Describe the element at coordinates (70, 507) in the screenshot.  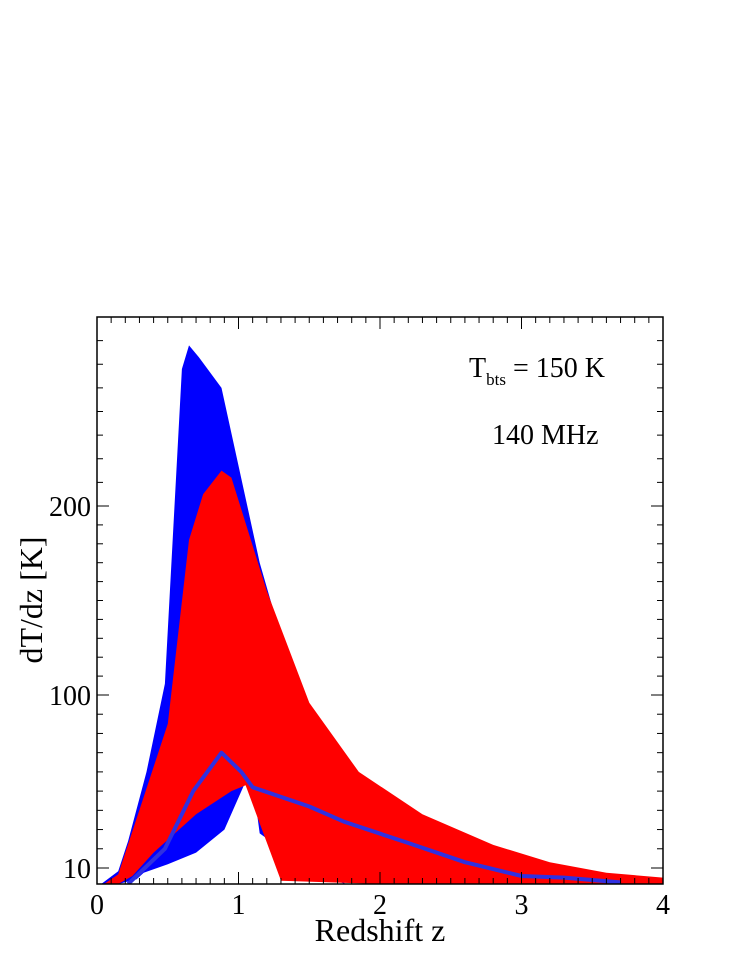
I see `y-tick-label: 200` at that location.